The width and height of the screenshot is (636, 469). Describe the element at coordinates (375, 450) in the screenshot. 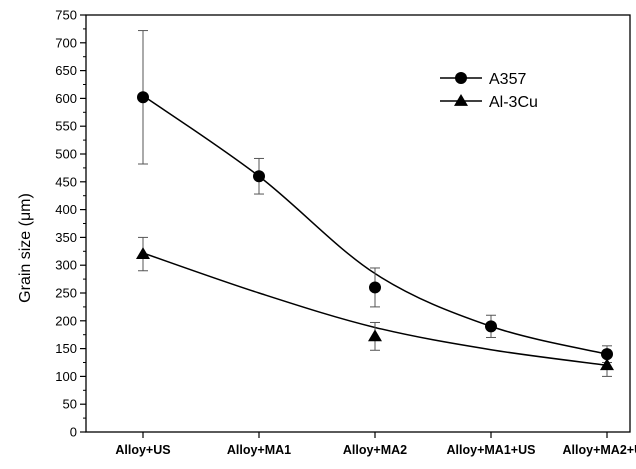

I see `x-category-label: Alloy+MA2` at that location.